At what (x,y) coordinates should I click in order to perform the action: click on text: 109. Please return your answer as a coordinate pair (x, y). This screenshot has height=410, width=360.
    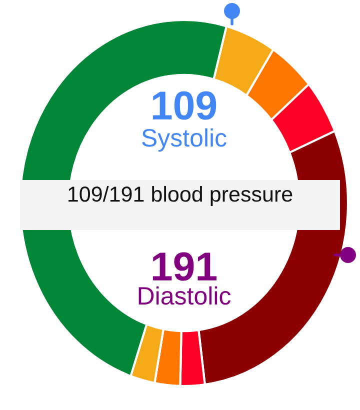
    Looking at the image, I should click on (184, 105).